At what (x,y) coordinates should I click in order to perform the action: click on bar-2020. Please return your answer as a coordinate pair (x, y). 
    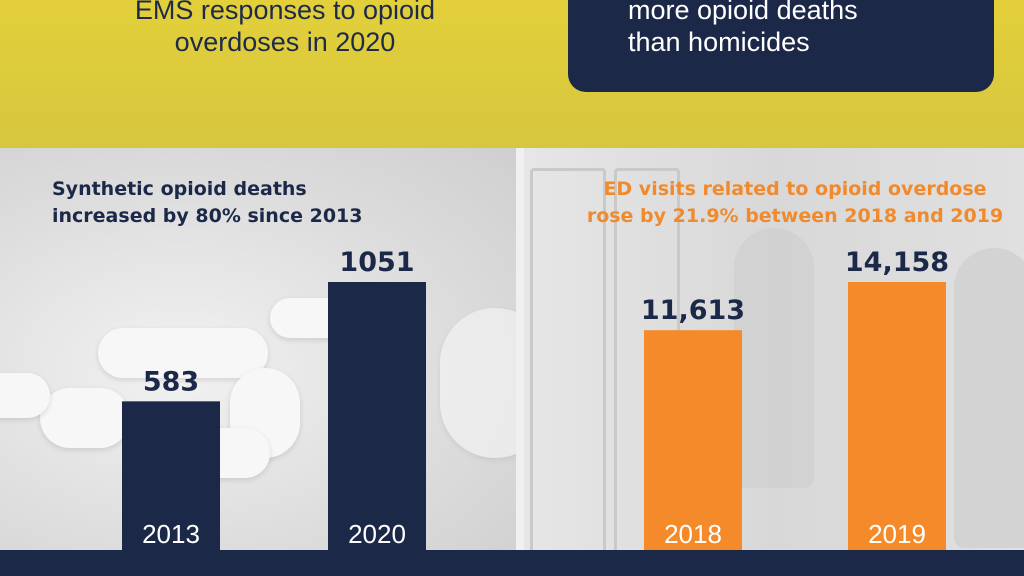
    Looking at the image, I should click on (377, 416).